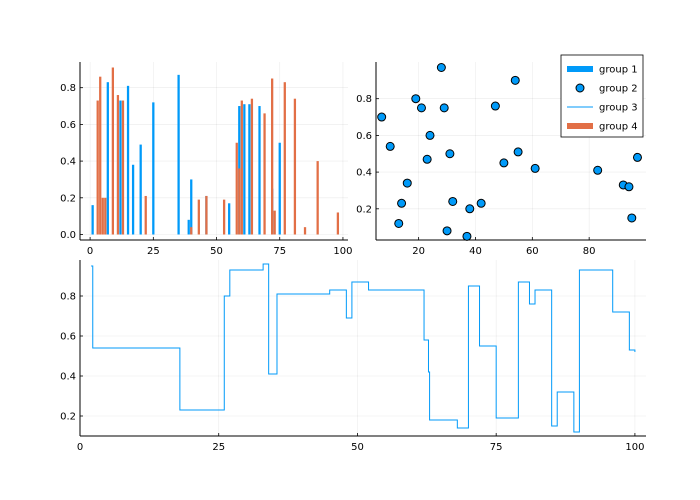  What do you see at coordinates (618, 70) in the screenshot?
I see `legend-label-group-1: group 1` at bounding box center [618, 70].